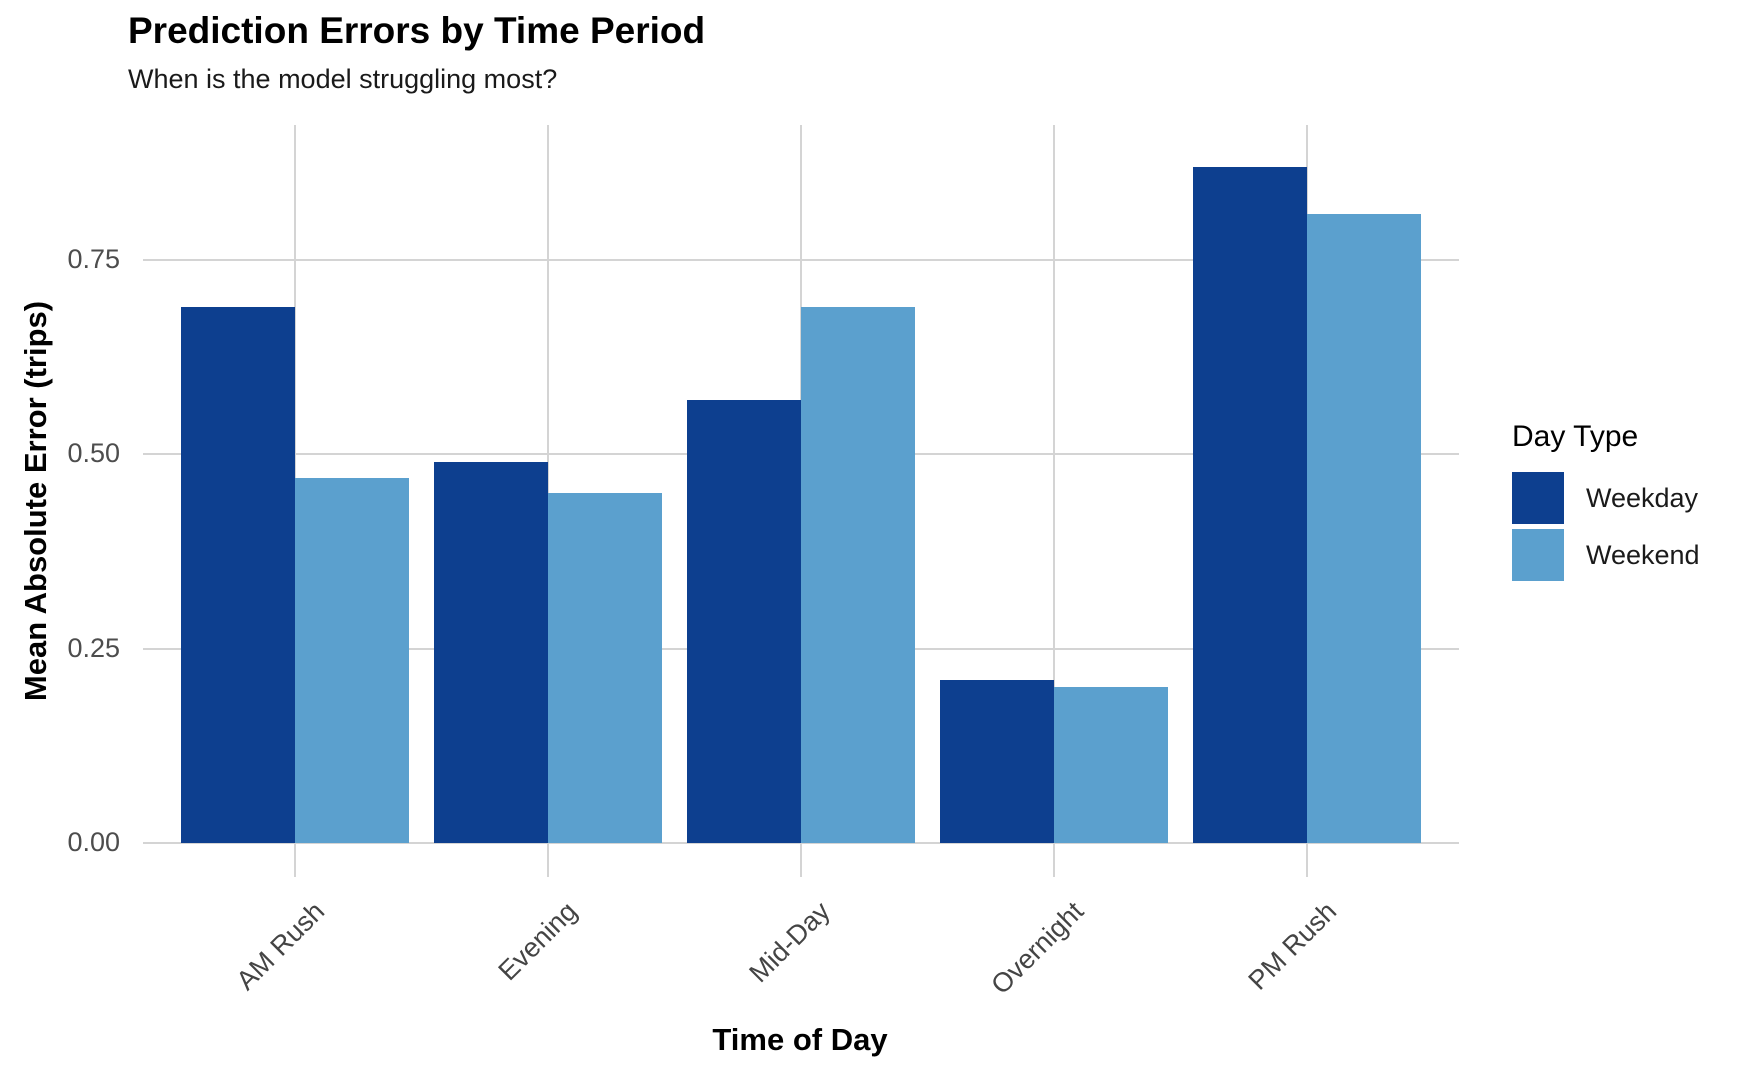 Image resolution: width=1750 pixels, height=1081 pixels. I want to click on legend-label-weekday: Weekday, so click(1642, 497).